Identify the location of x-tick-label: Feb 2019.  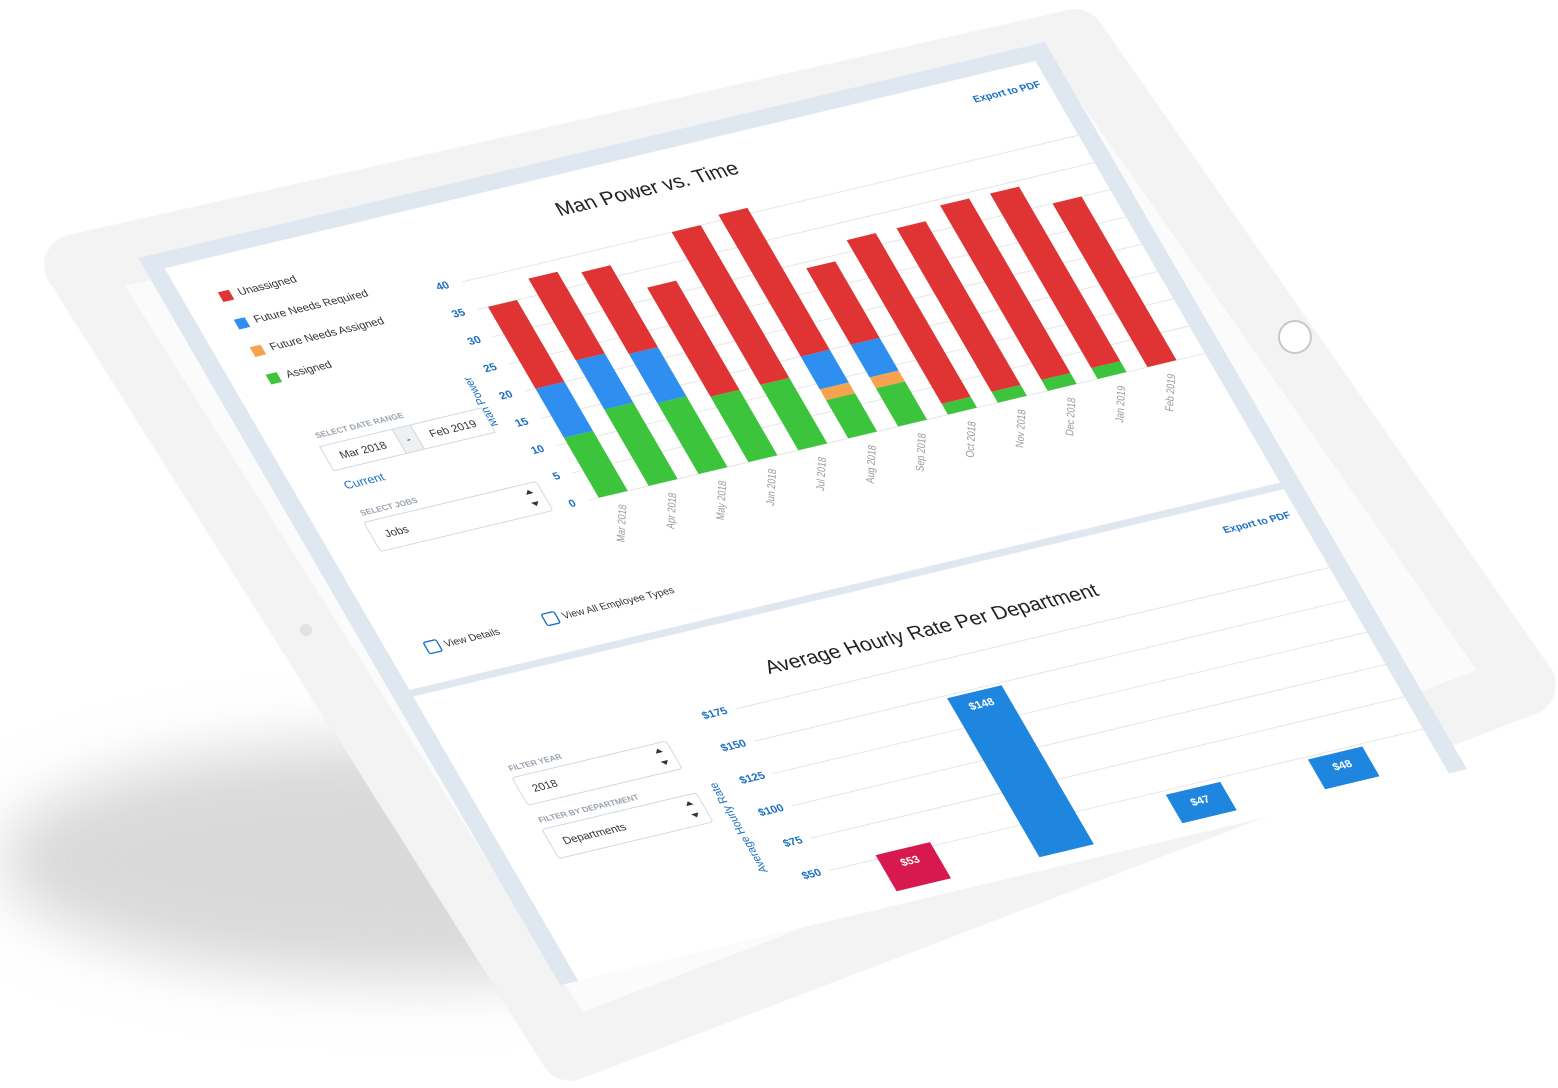
(1171, 393).